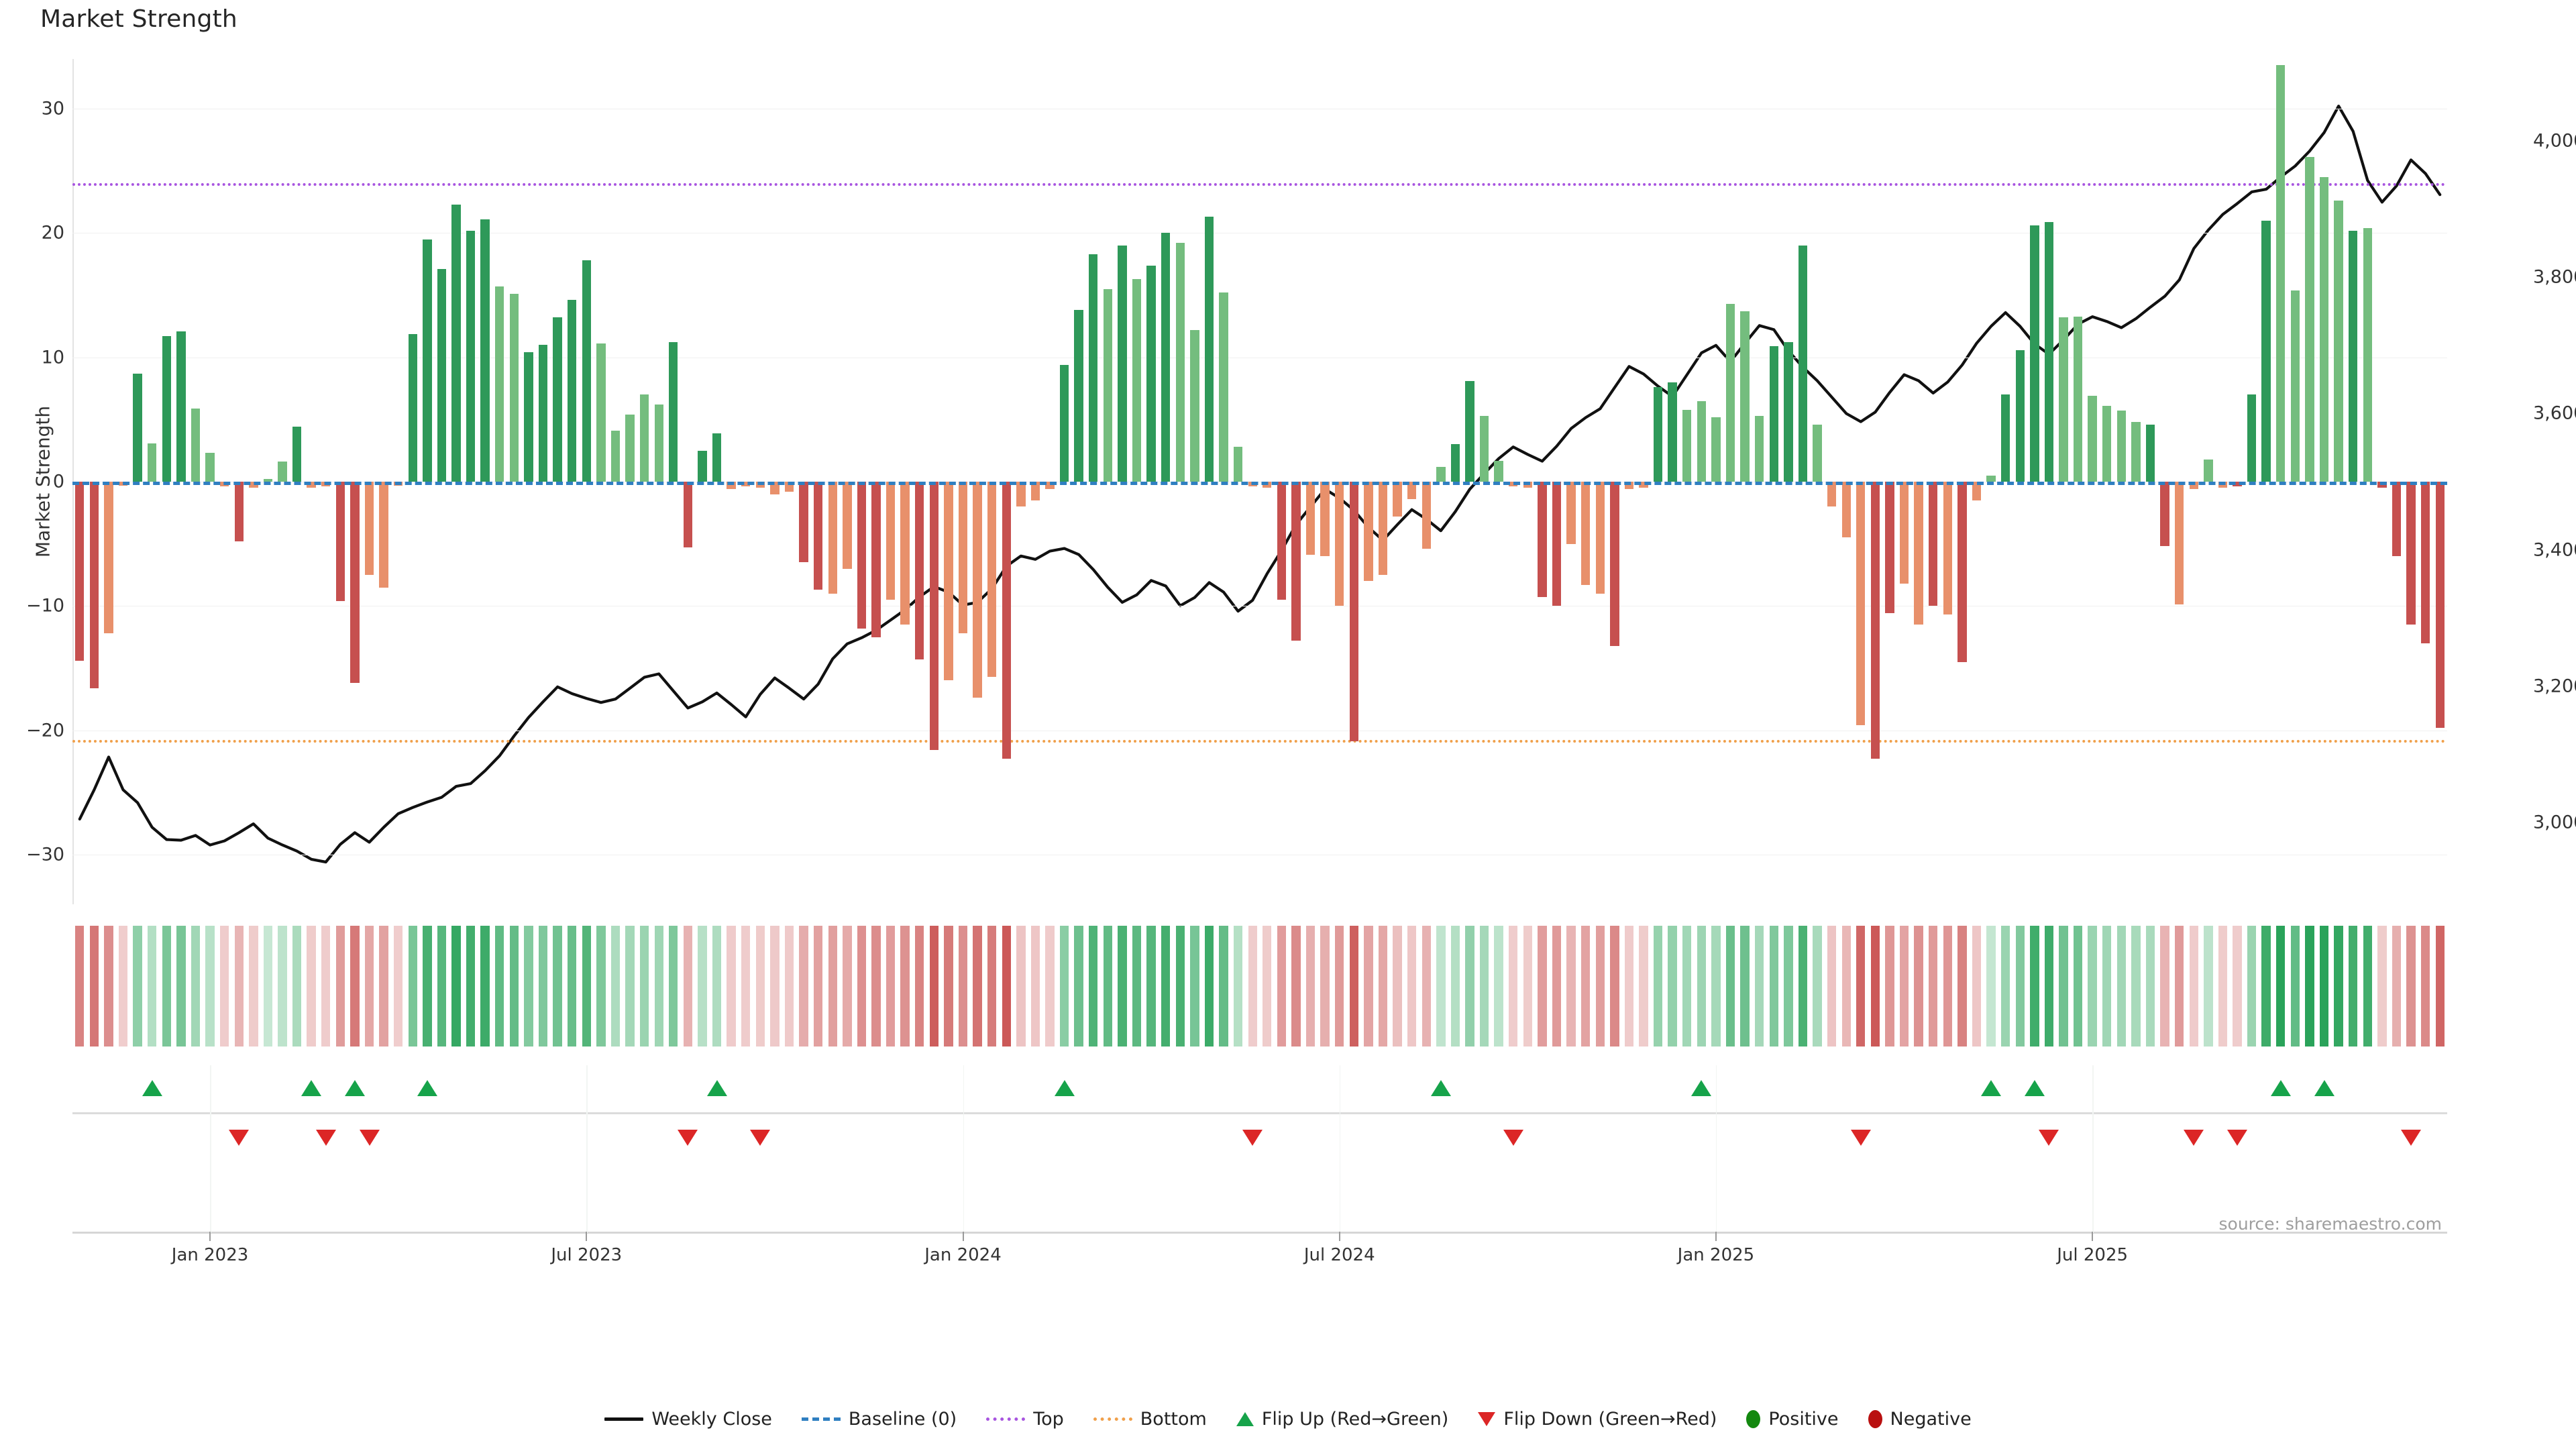 Image resolution: width=2576 pixels, height=1449 pixels. What do you see at coordinates (1259, 483) in the screenshot?
I see `baseline-zero-line` at bounding box center [1259, 483].